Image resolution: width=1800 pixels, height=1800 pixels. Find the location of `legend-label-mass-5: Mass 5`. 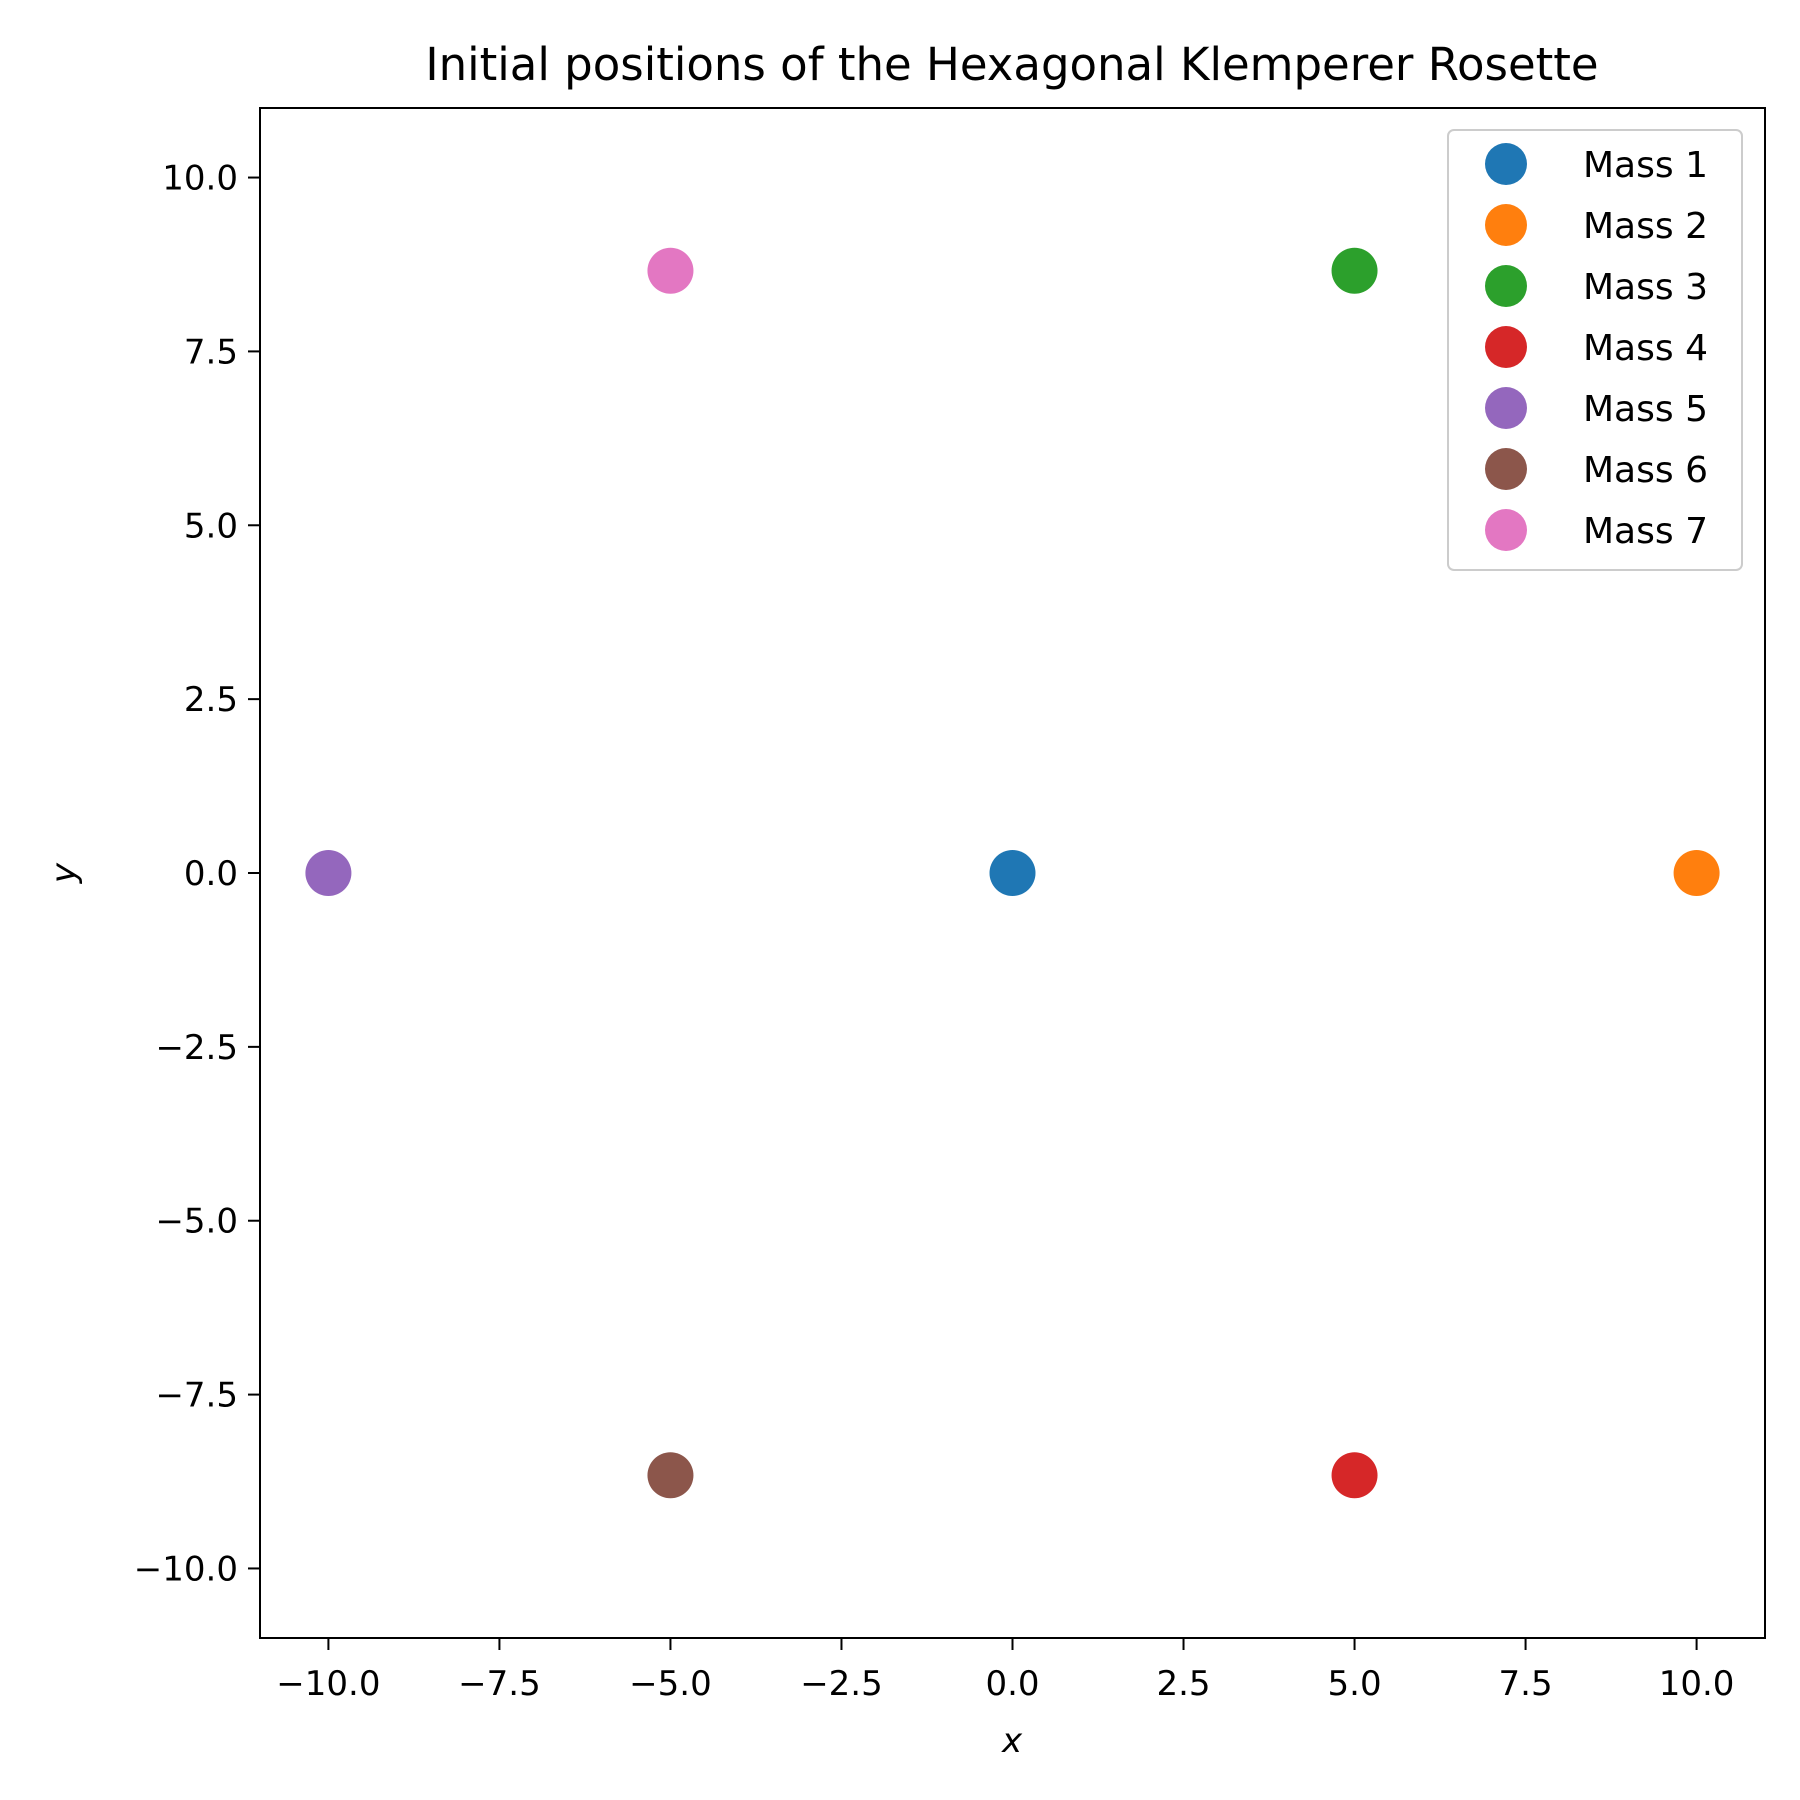

legend-label-mass-5: Mass 5 is located at coordinates (1645, 409).